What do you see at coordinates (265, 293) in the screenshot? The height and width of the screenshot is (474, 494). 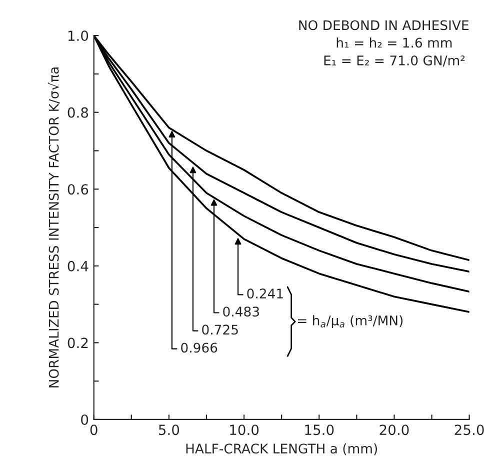 I see `annotation: 0.241` at bounding box center [265, 293].